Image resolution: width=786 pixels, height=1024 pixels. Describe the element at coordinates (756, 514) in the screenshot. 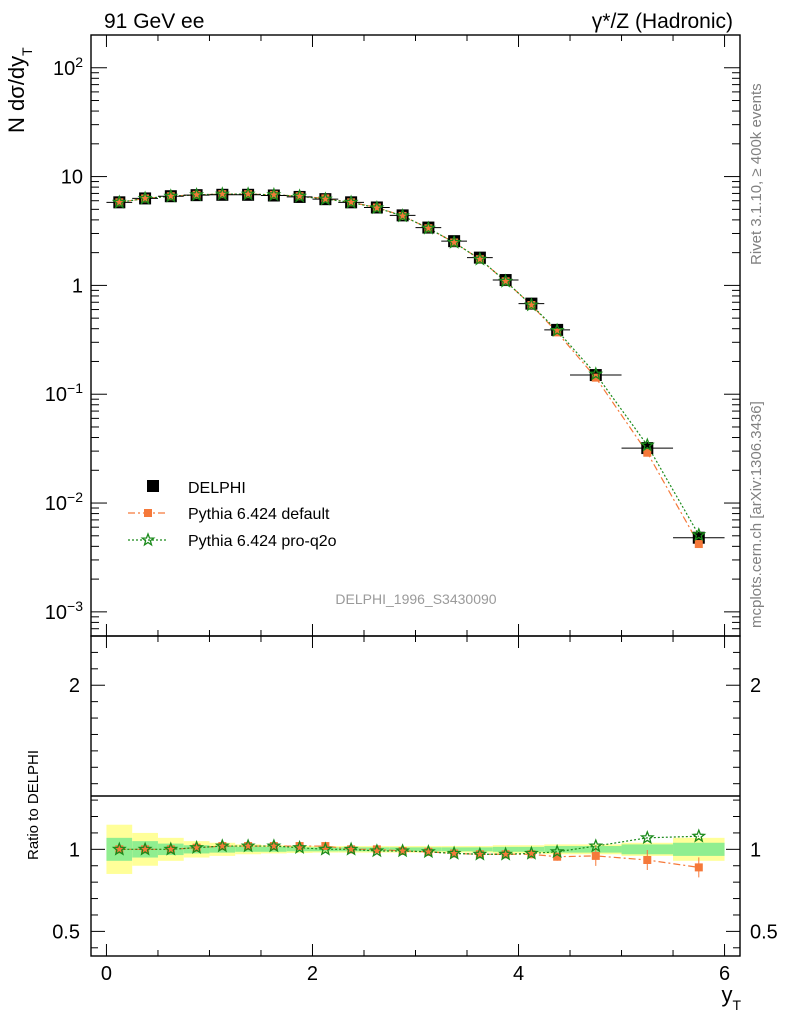

I see `mcplots-label: mcplots.cern.ch [arXiv:1306.3436]` at that location.